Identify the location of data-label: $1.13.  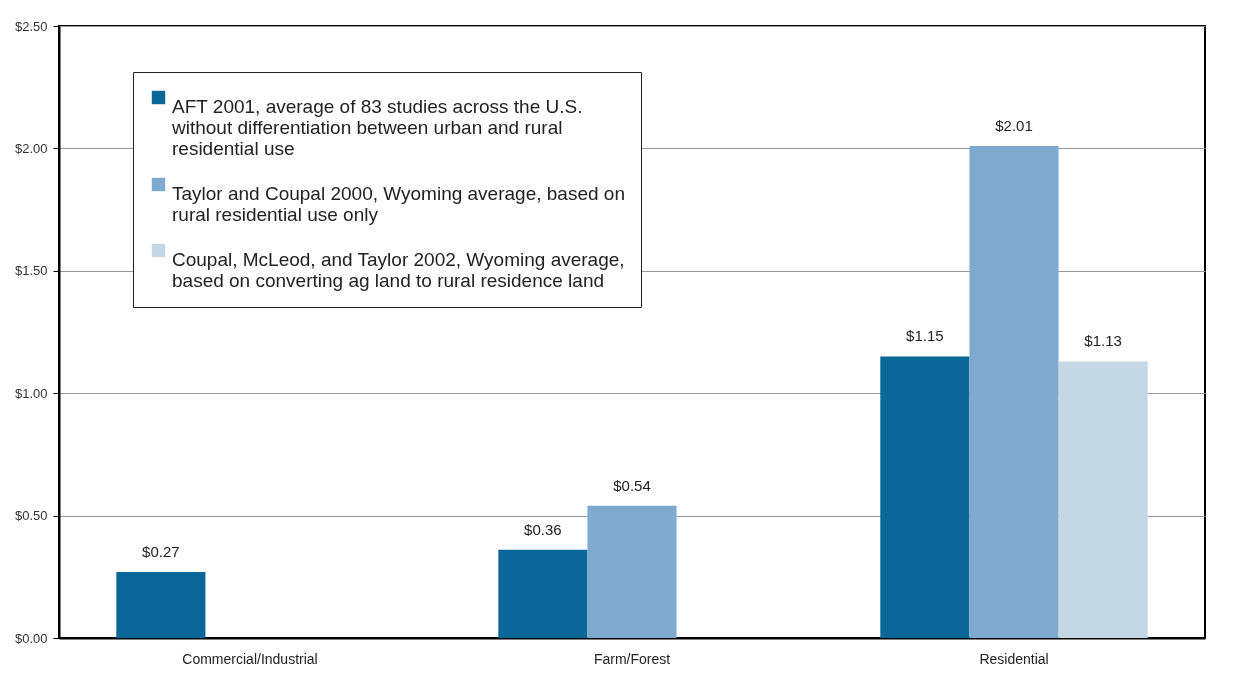
(1103, 341).